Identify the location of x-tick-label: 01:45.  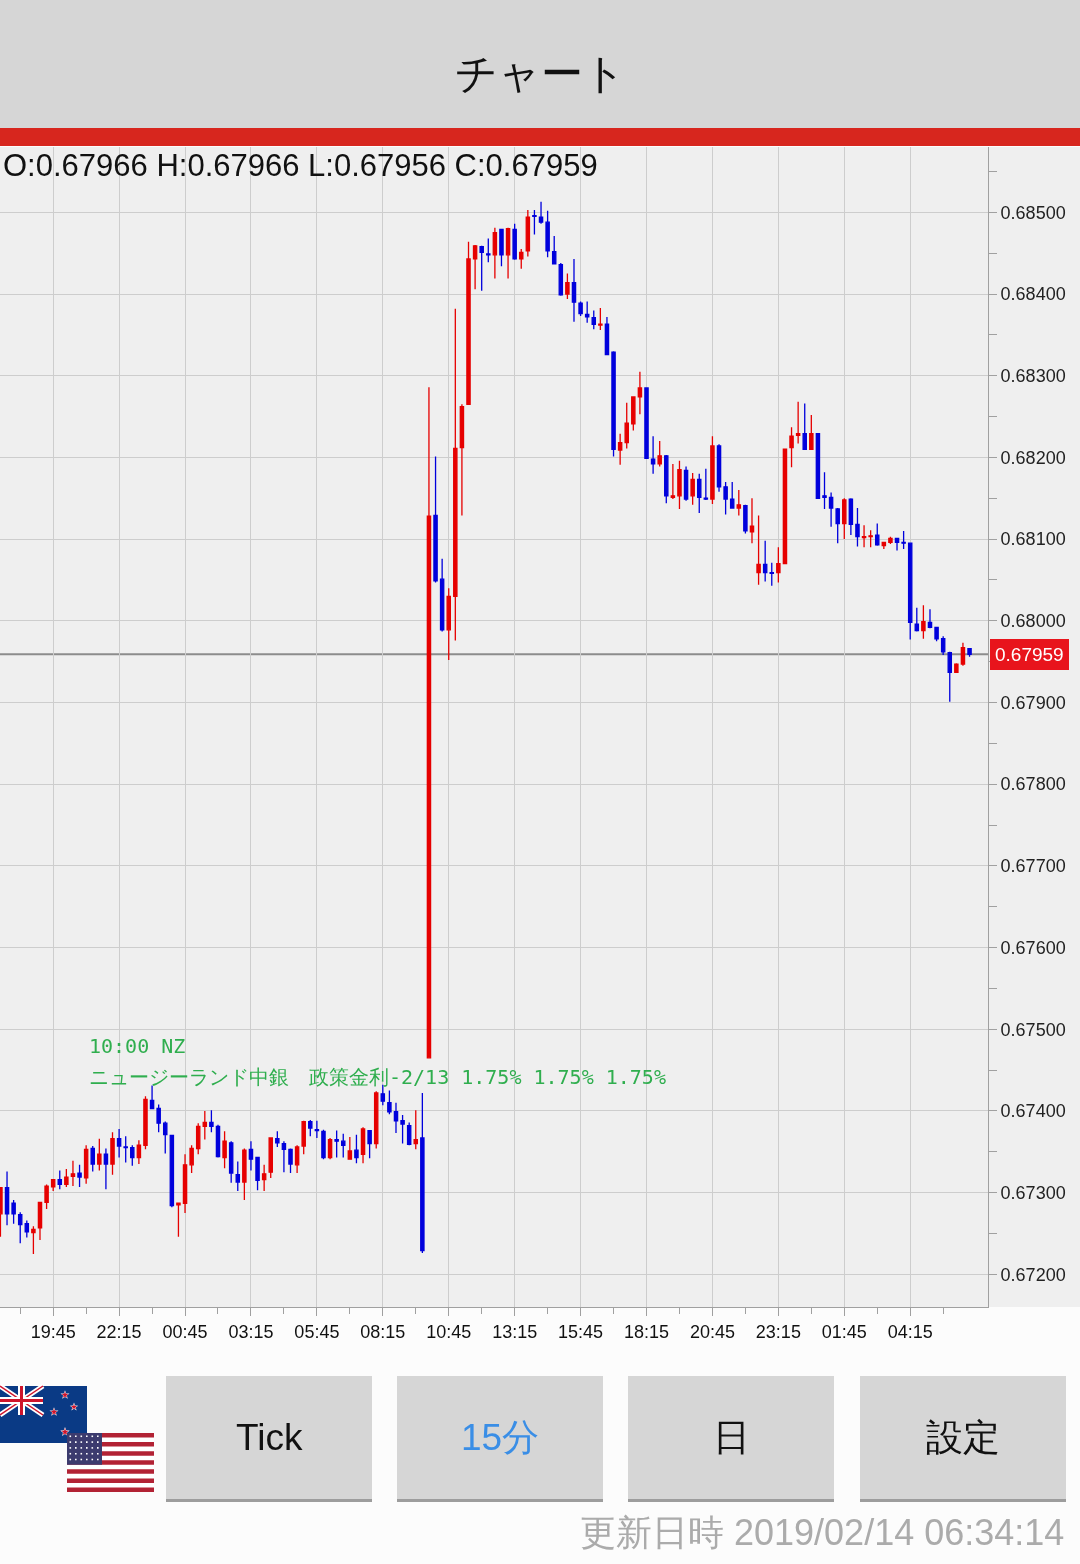
(844, 1331).